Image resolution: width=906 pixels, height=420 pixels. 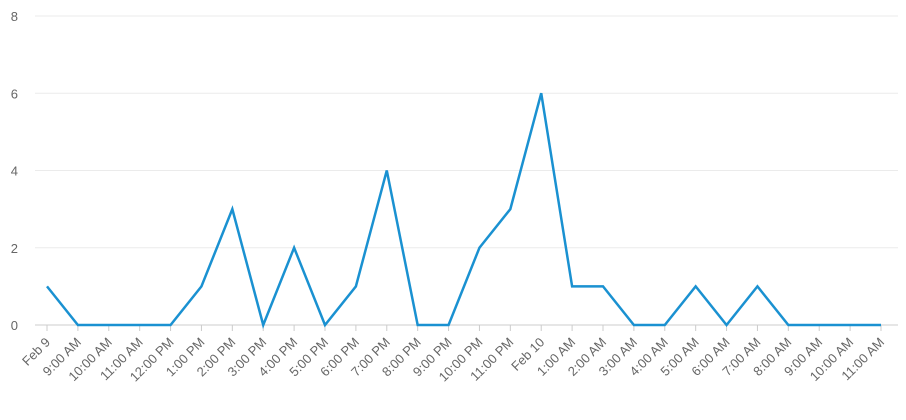 I want to click on y-tick-label: 2, so click(x=14, y=248).